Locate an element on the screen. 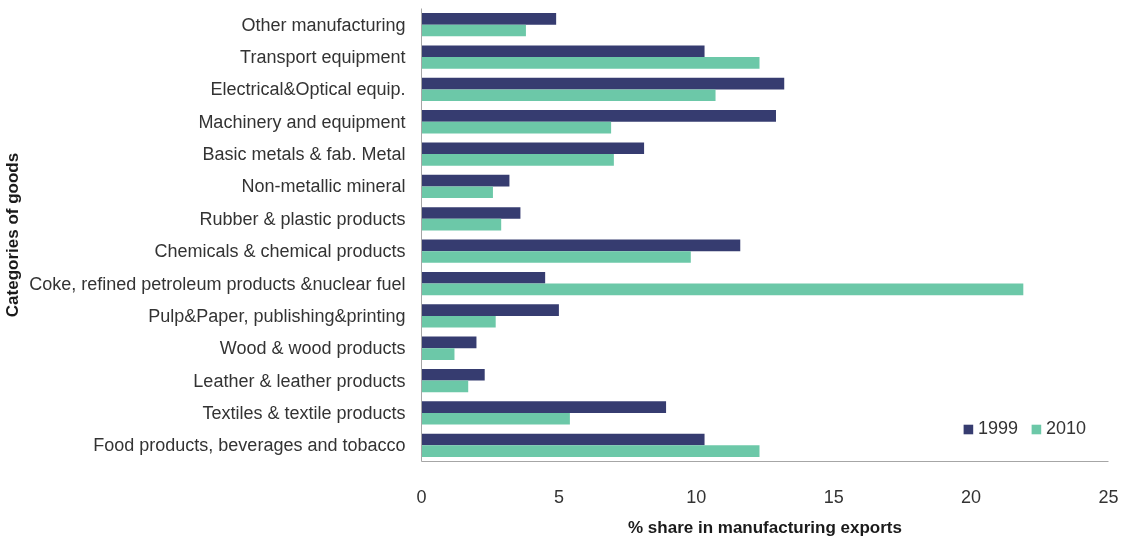 The height and width of the screenshot is (545, 1122). legend-label: 2010 is located at coordinates (1065, 428).